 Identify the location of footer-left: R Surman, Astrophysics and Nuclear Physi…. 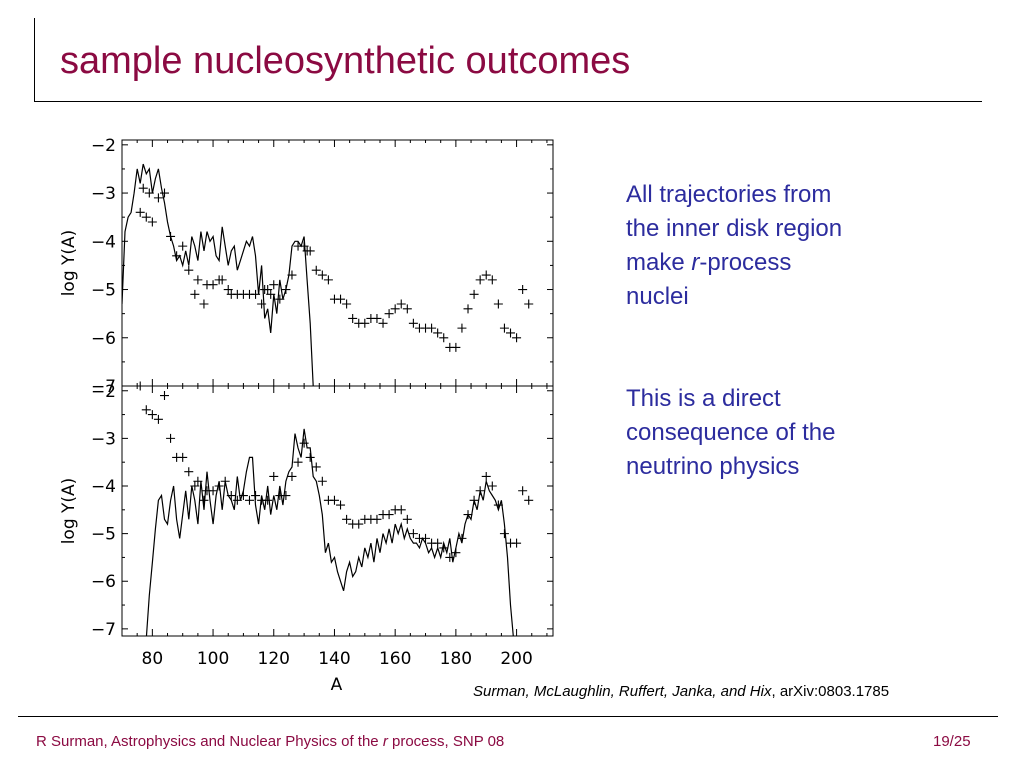
(270, 741).